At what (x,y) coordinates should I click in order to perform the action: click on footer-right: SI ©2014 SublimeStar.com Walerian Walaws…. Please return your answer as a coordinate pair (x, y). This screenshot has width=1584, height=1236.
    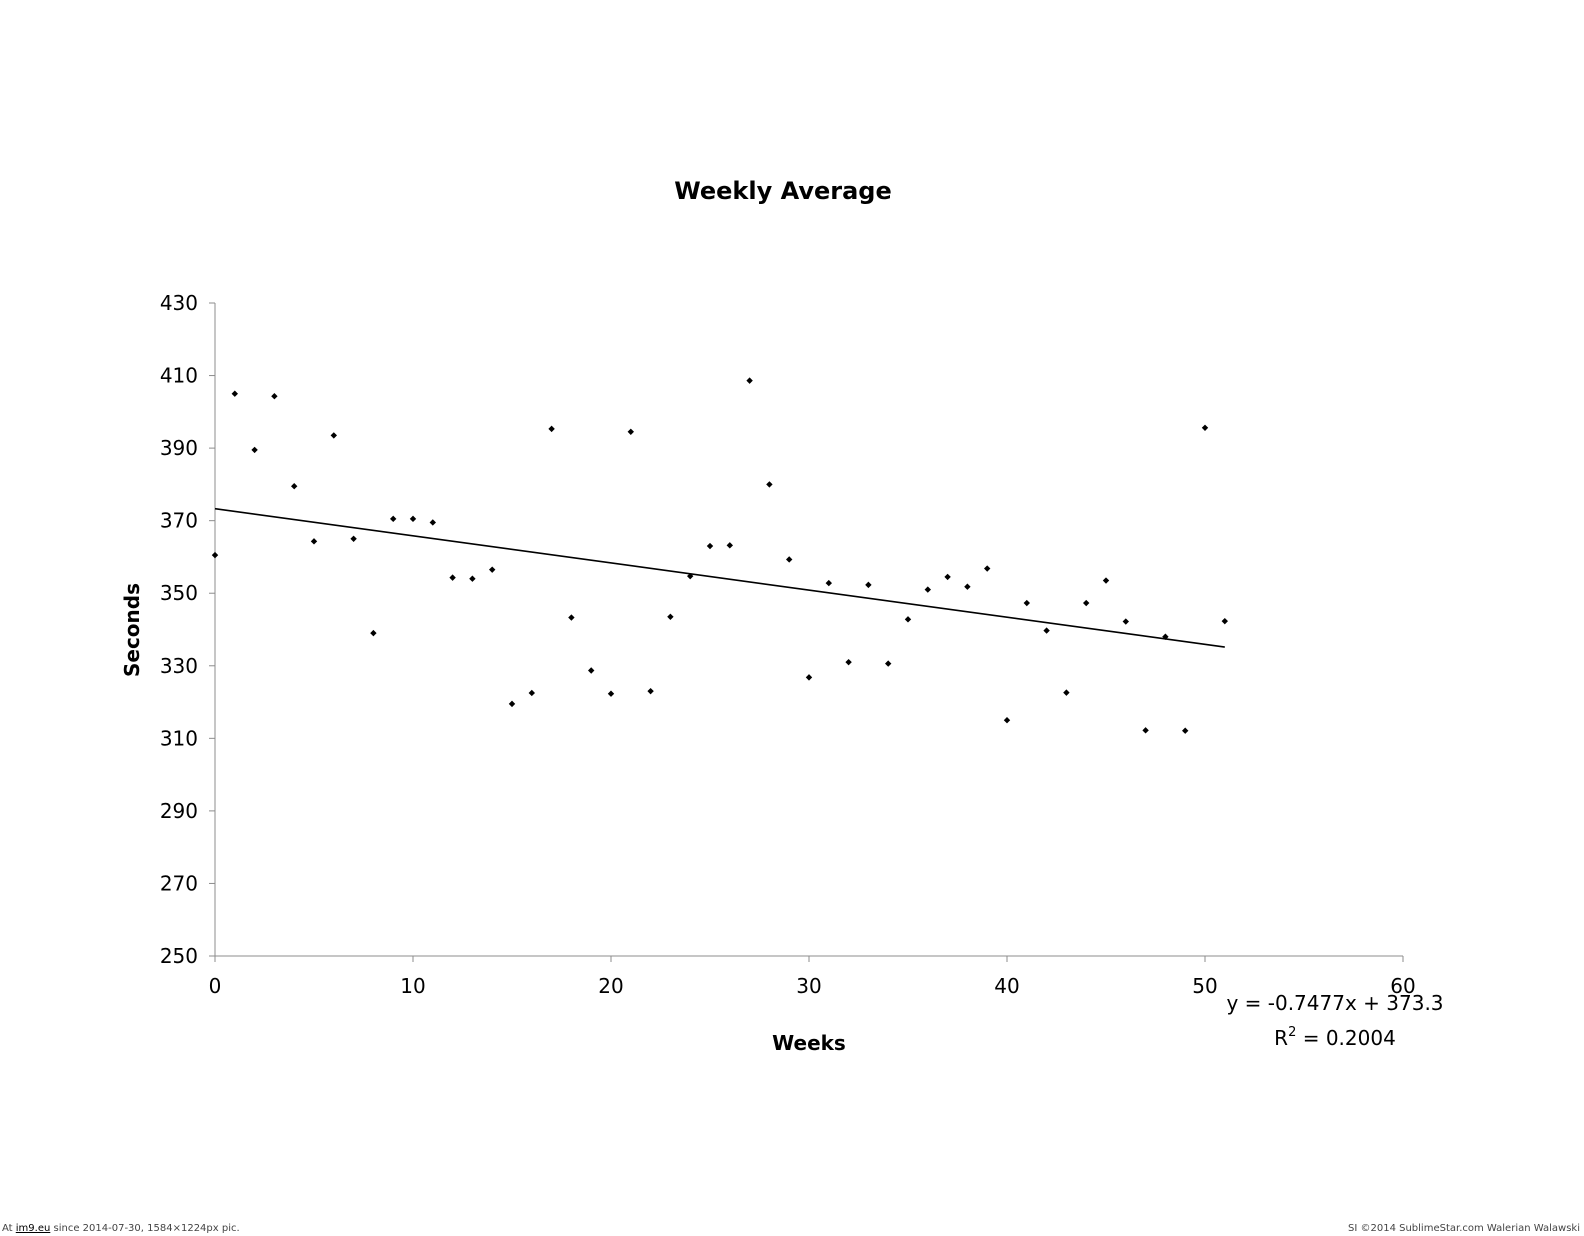
    Looking at the image, I should click on (1464, 1228).